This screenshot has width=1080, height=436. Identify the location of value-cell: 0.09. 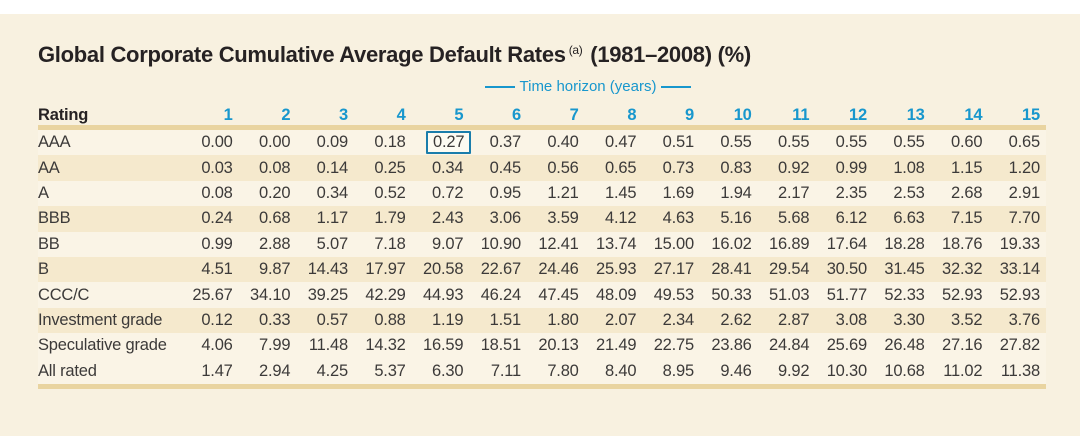
(332, 142).